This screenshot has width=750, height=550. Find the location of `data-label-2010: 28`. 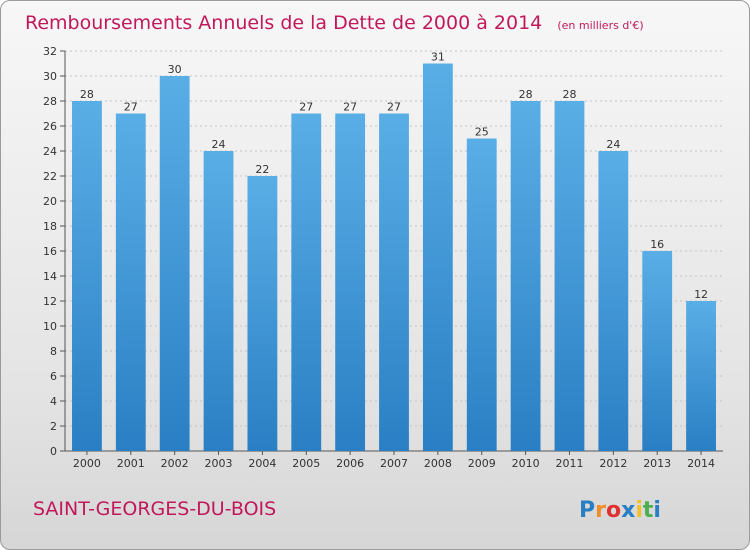

data-label-2010: 28 is located at coordinates (526, 94).